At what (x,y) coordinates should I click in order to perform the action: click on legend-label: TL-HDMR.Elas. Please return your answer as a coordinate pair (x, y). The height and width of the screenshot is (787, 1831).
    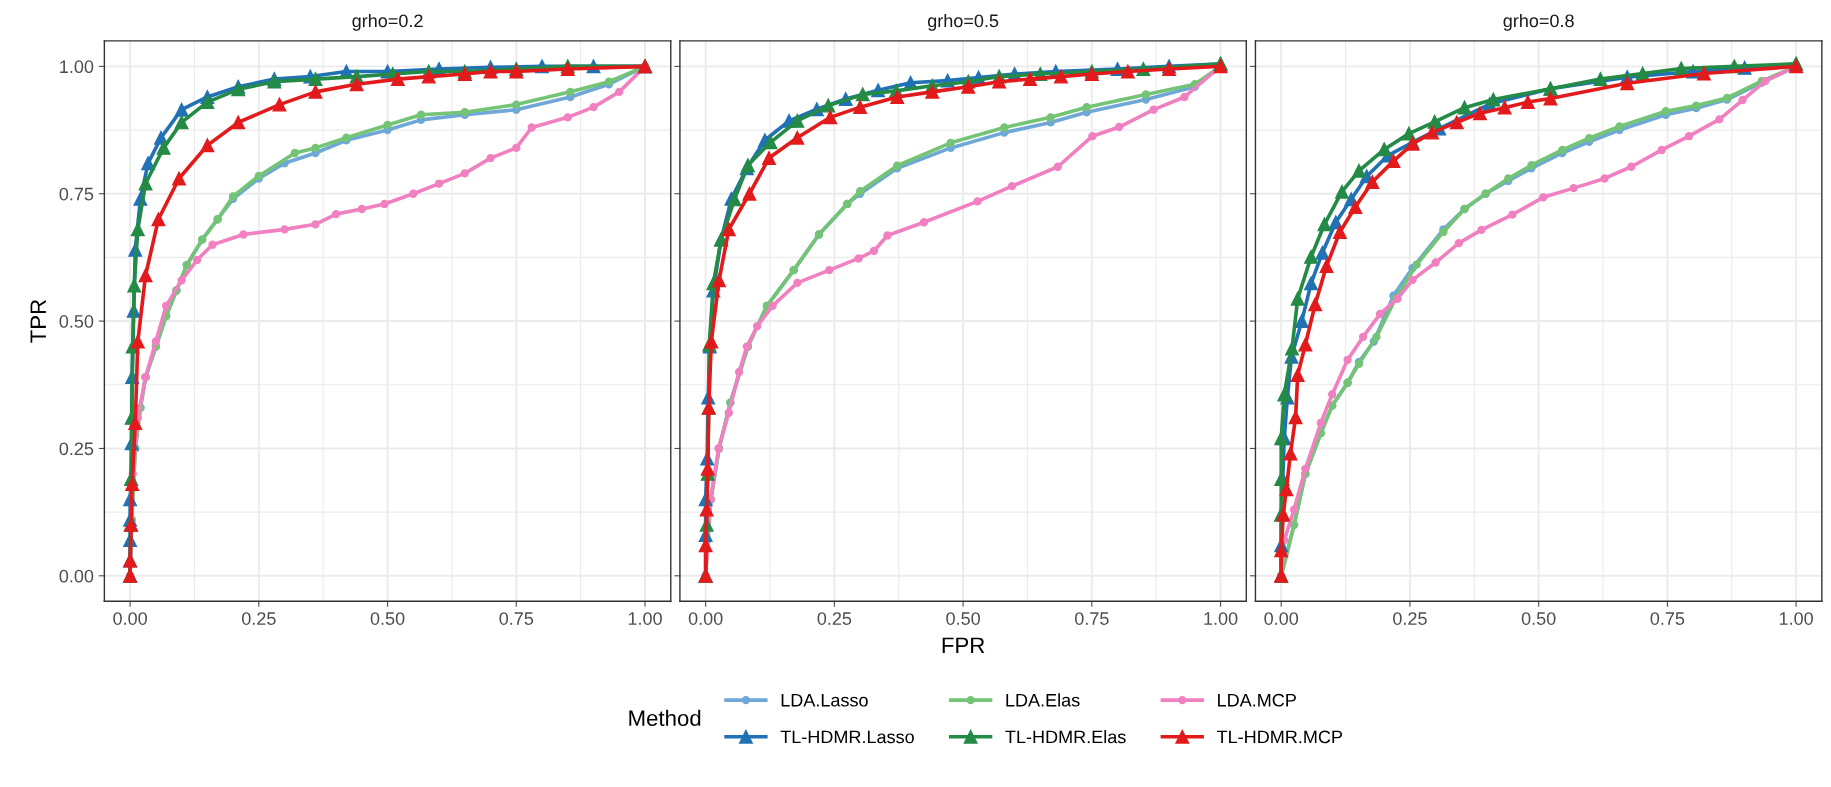
    Looking at the image, I should click on (1065, 737).